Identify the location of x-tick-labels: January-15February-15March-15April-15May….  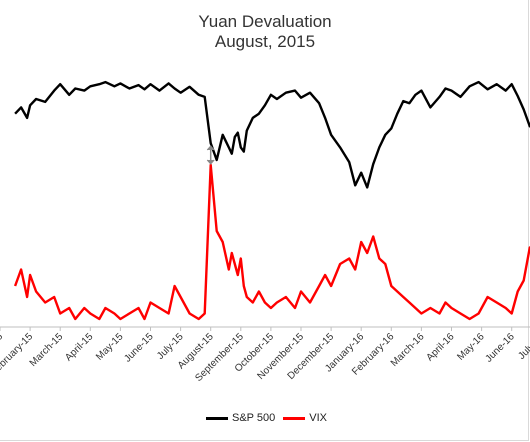
(265, 355).